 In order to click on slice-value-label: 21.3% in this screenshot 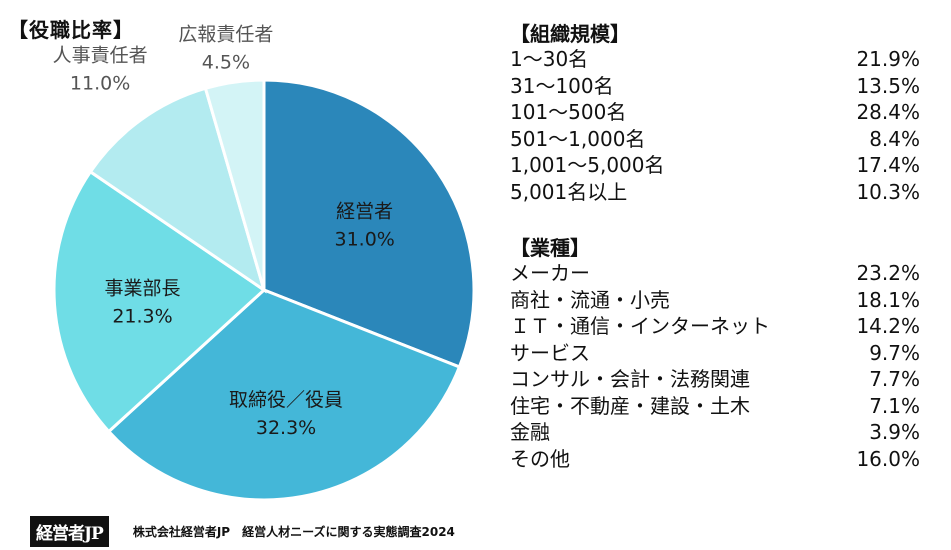, I will do `click(142, 317)`.